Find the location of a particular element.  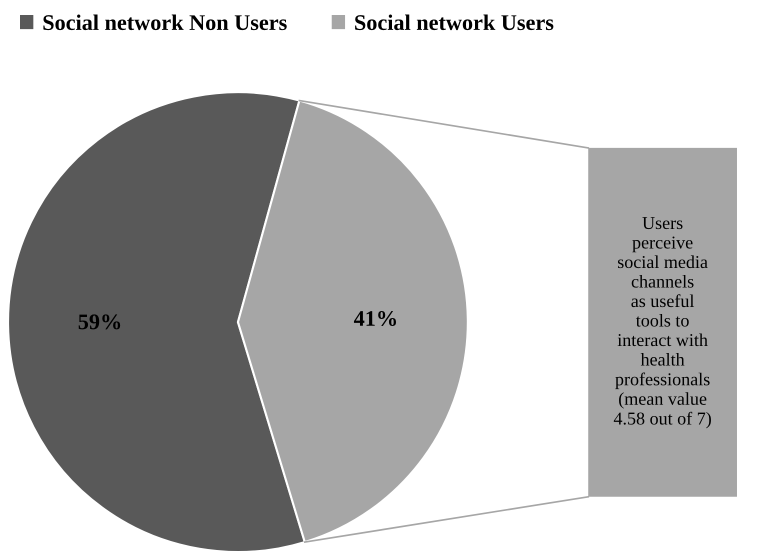

data-label: 59% is located at coordinates (99, 322).